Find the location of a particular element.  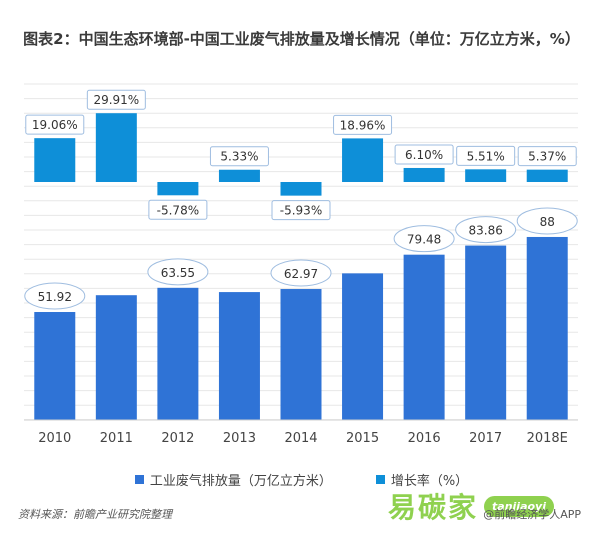

growth-data-label: 19.06% is located at coordinates (55, 125).